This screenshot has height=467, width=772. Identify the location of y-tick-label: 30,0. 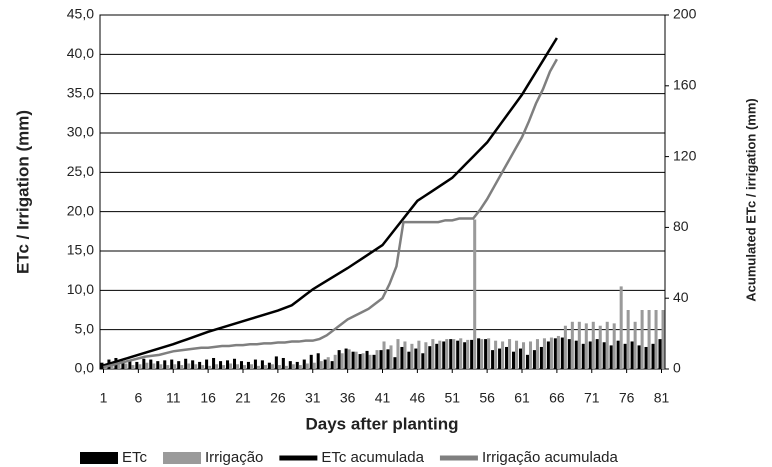
(80, 132).